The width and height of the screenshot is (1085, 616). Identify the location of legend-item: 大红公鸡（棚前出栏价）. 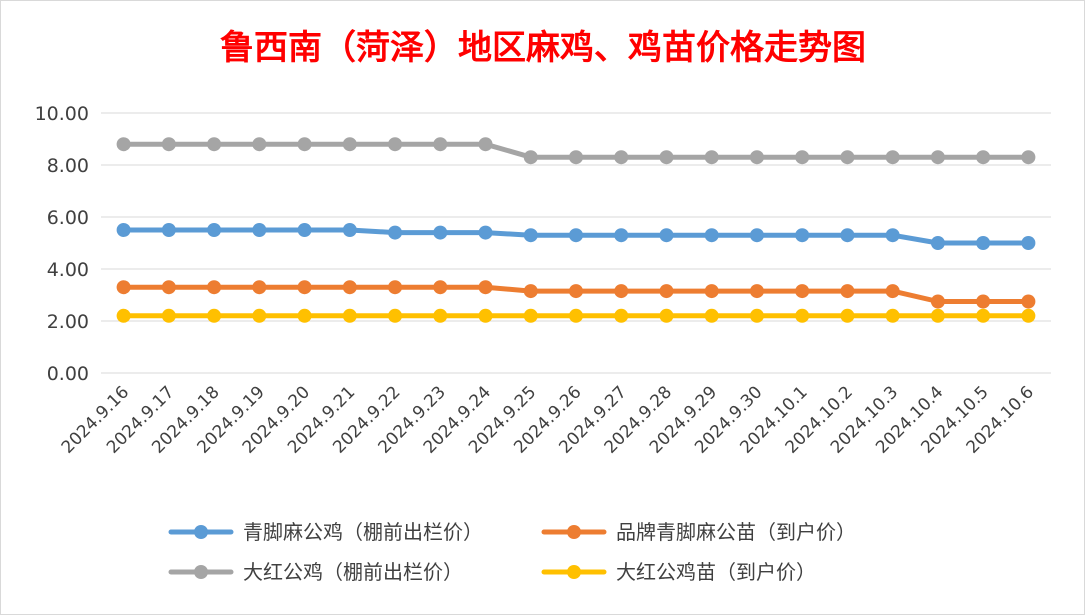
(315, 572).